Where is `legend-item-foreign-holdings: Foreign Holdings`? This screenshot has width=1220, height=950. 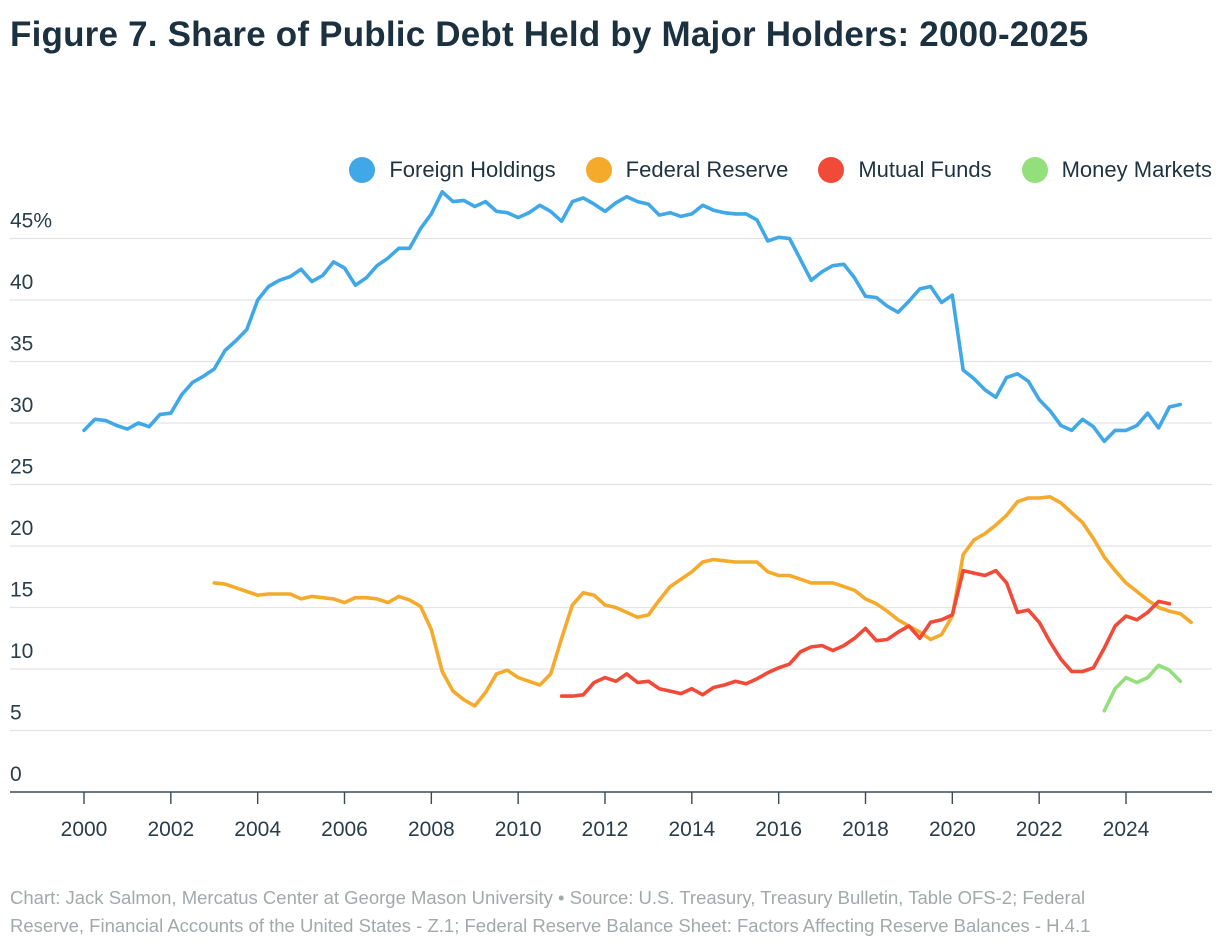
legend-item-foreign-holdings: Foreign Holdings is located at coordinates (452, 170).